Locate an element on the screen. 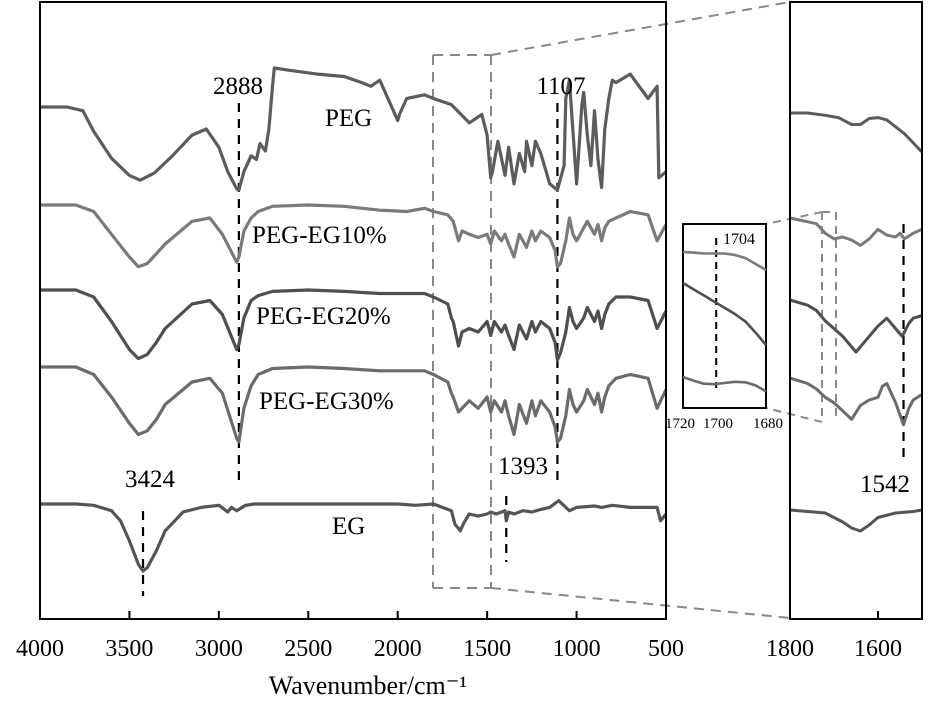 The height and width of the screenshot is (716, 945). series-line-peg-eg10 is located at coordinates (354, 236).